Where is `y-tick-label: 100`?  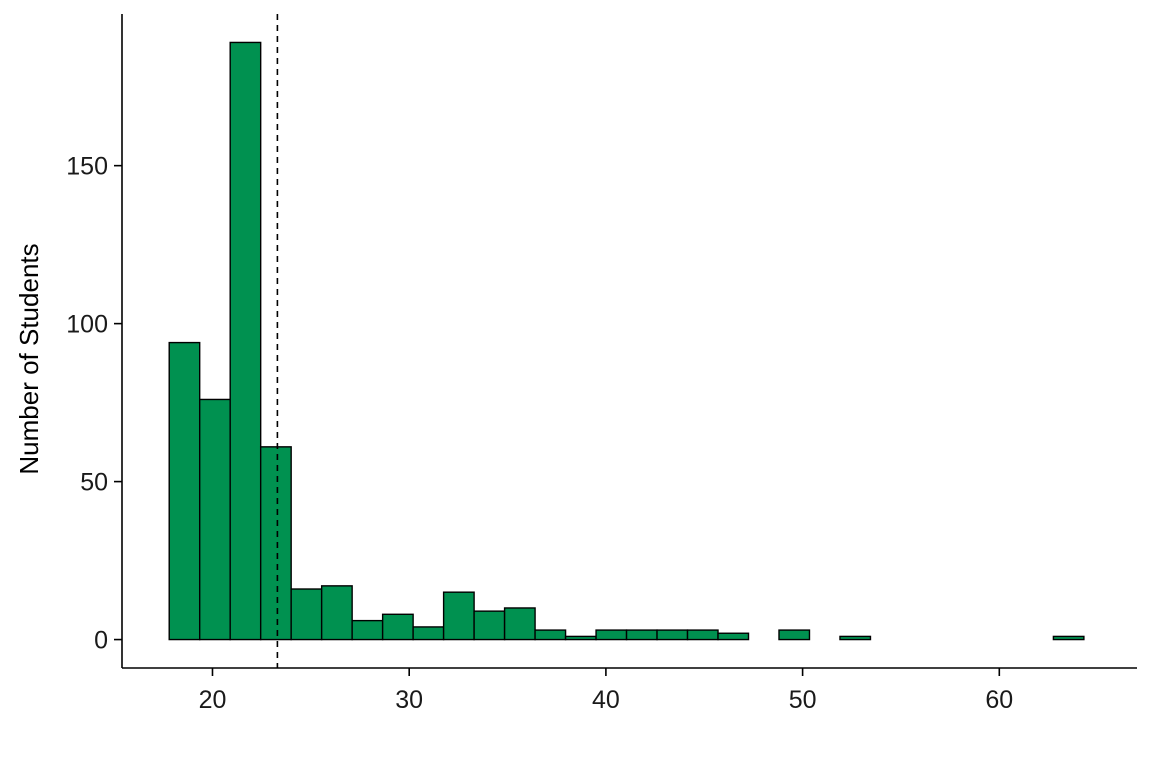 y-tick-label: 100 is located at coordinates (87, 325).